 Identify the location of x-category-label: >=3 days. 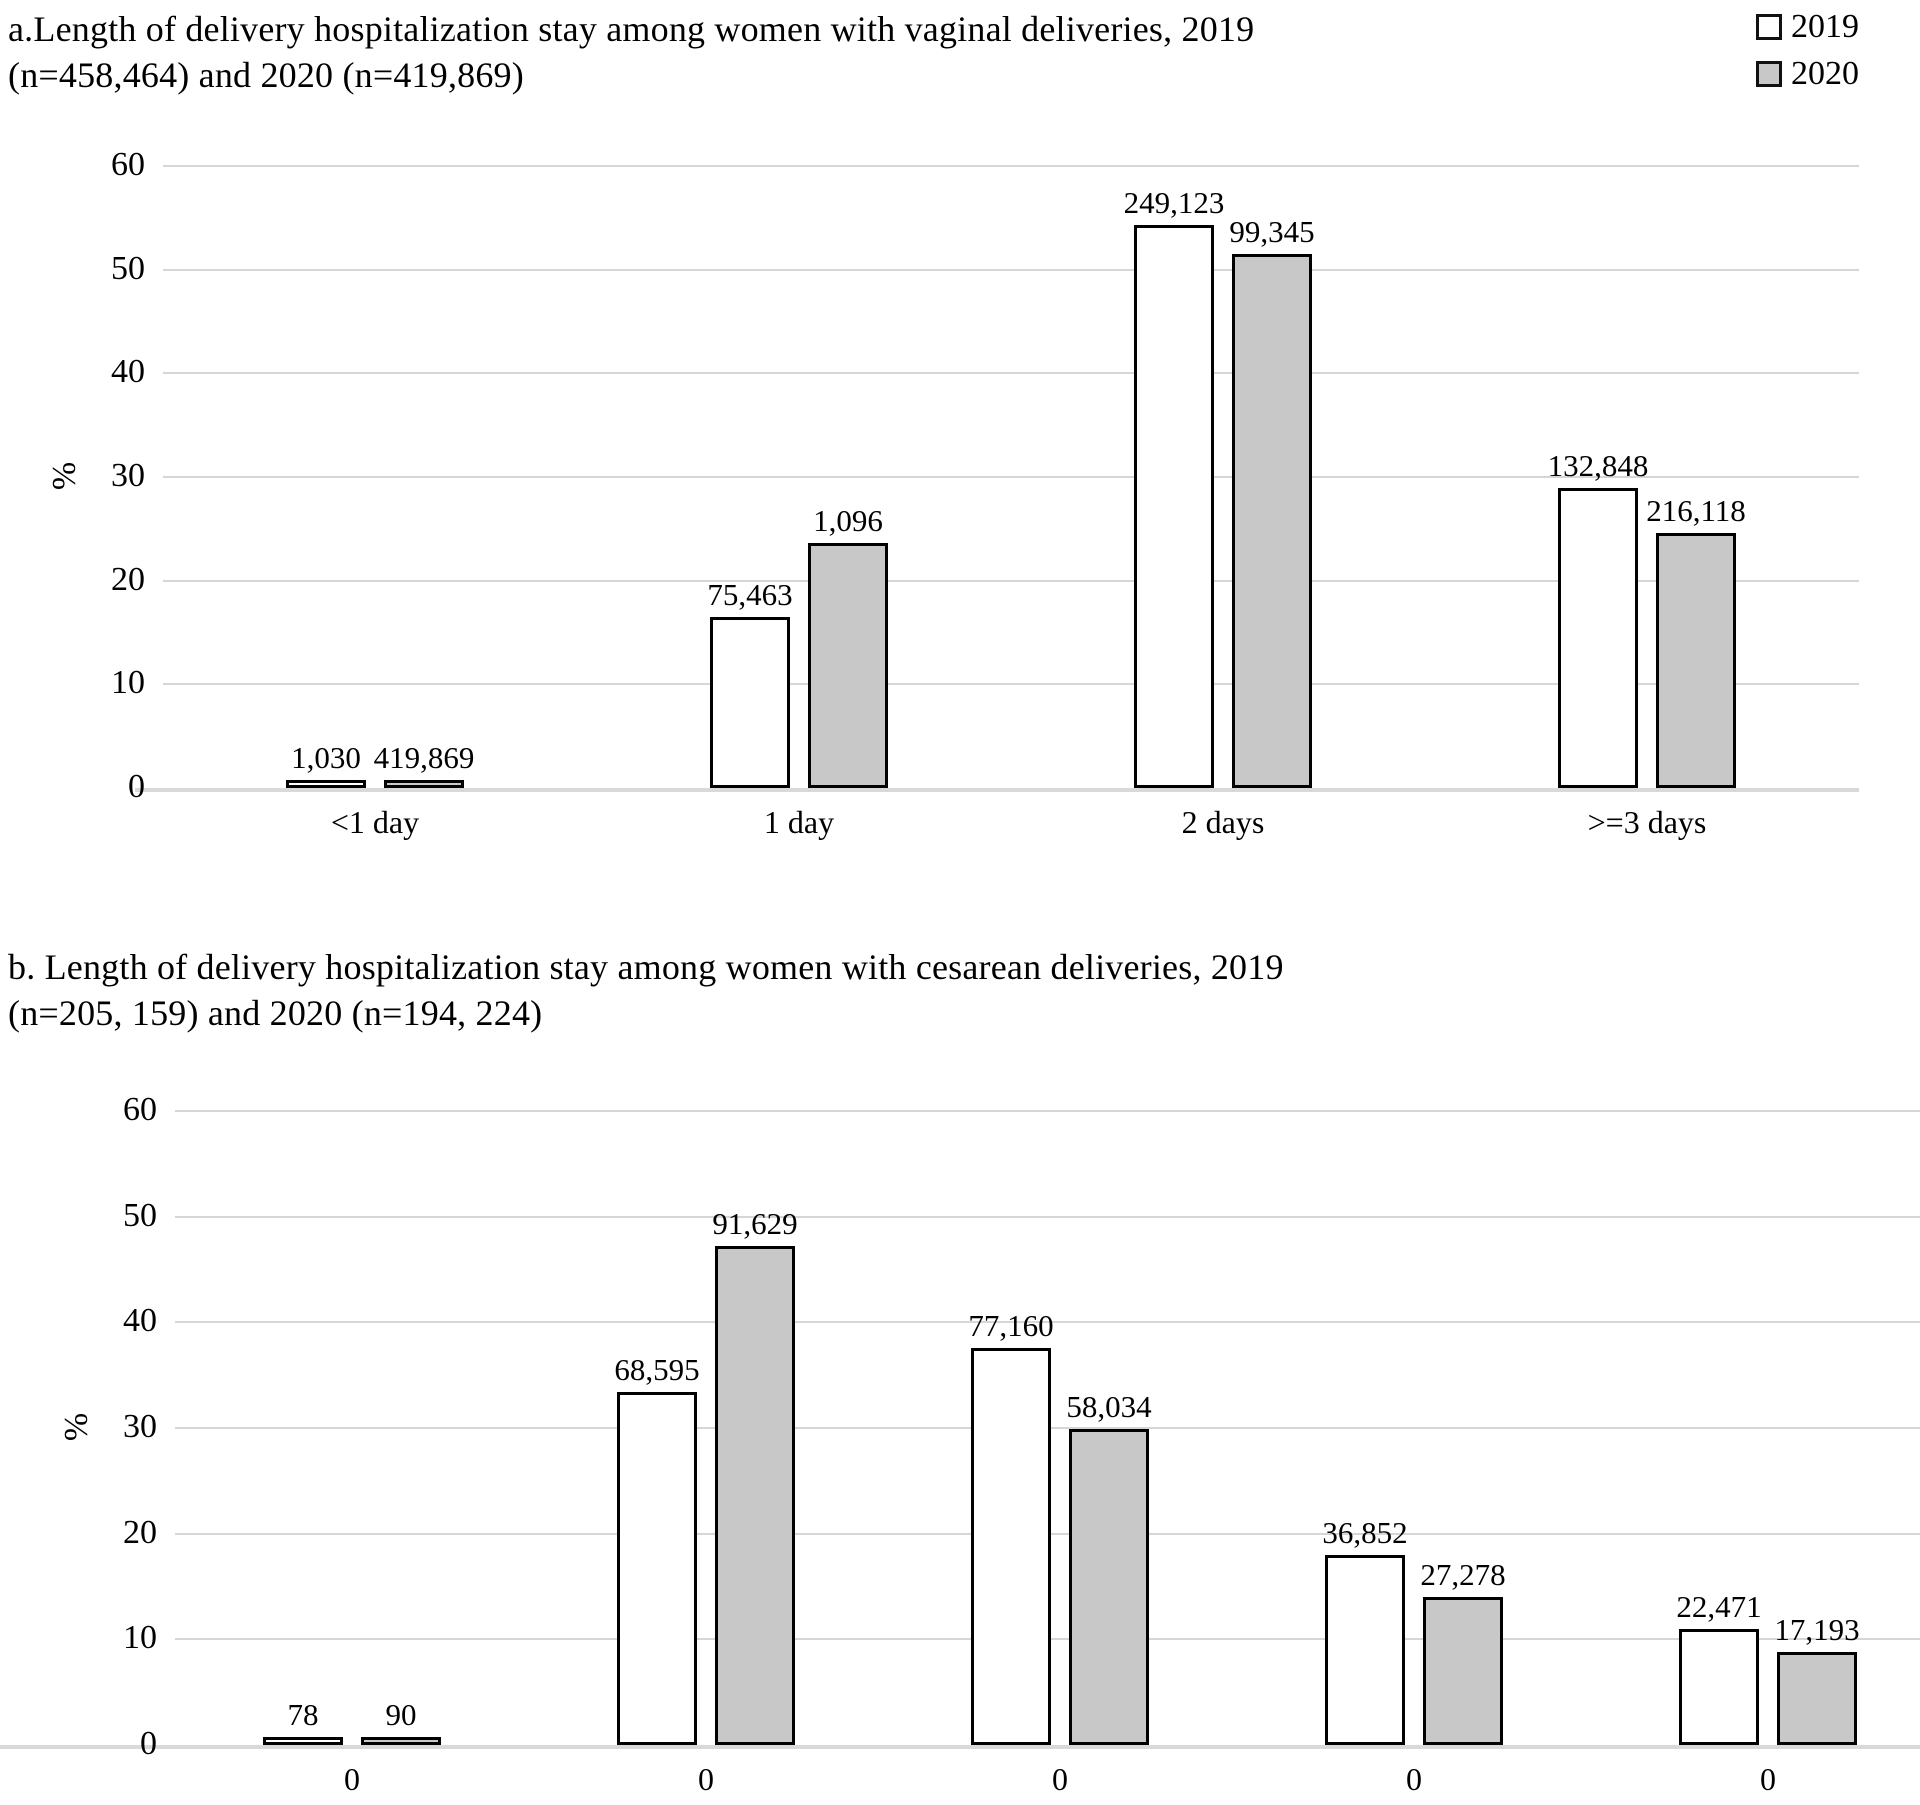
(1647, 822).